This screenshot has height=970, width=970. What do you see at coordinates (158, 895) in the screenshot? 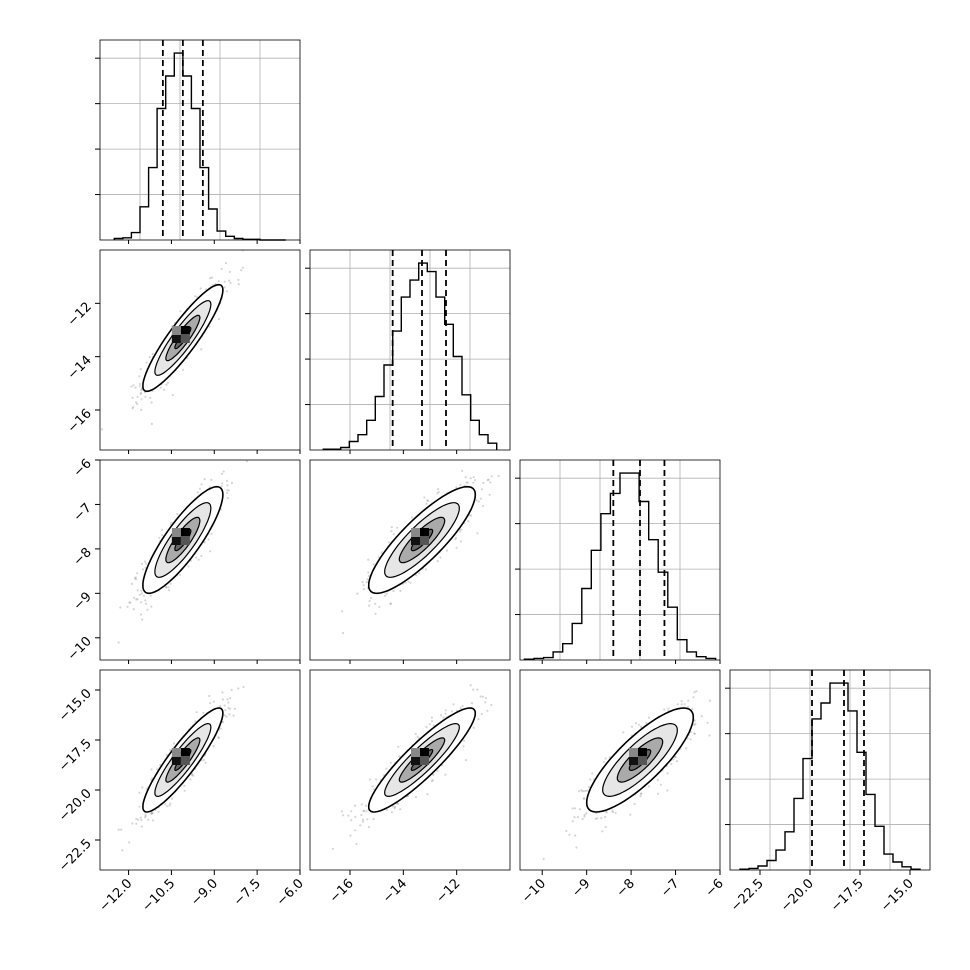
I see `x-tick-label: −10.5` at bounding box center [158, 895].